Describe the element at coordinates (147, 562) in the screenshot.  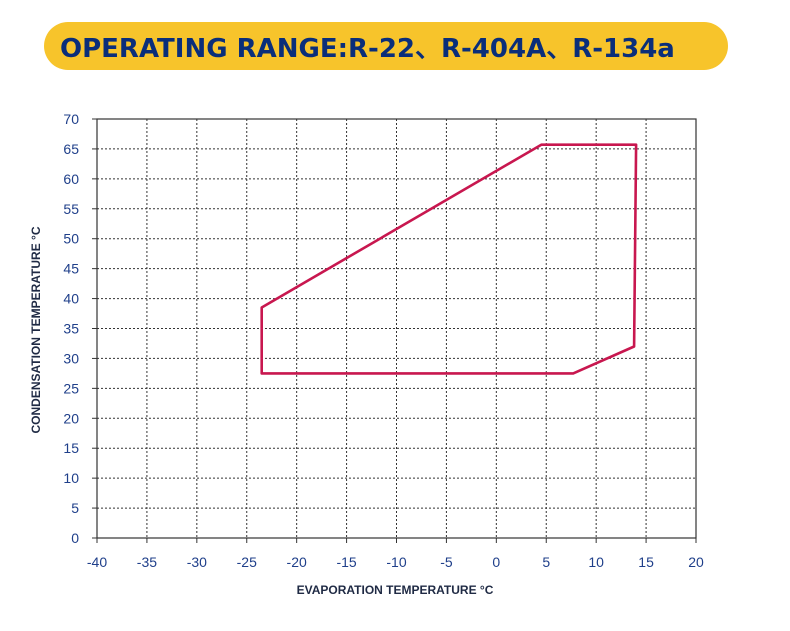
I see `x-tick-label: -35` at that location.